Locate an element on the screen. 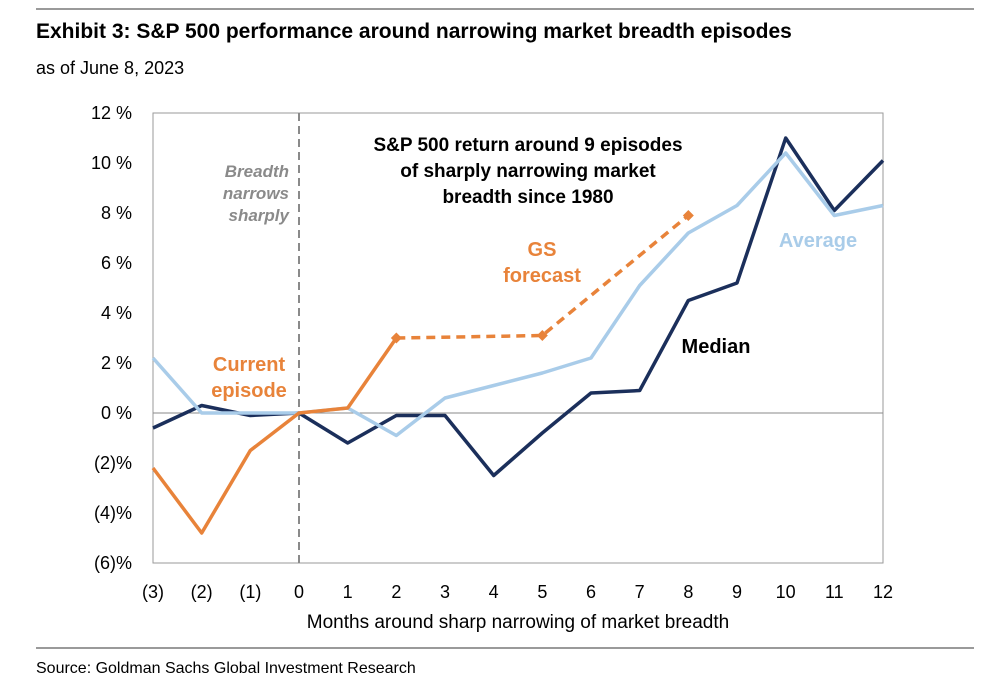  average-label-line: Average is located at coordinates (818, 241).